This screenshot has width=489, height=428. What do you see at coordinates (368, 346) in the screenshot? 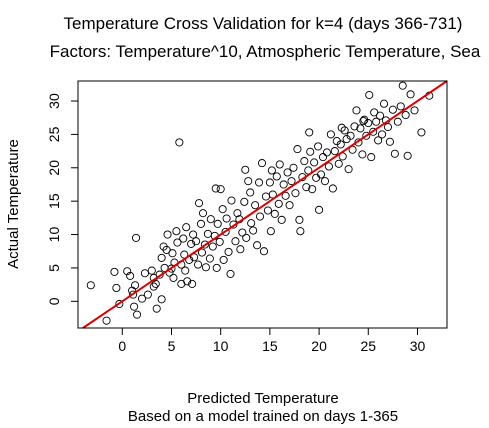
I see `x-tick-label: 25` at bounding box center [368, 346].